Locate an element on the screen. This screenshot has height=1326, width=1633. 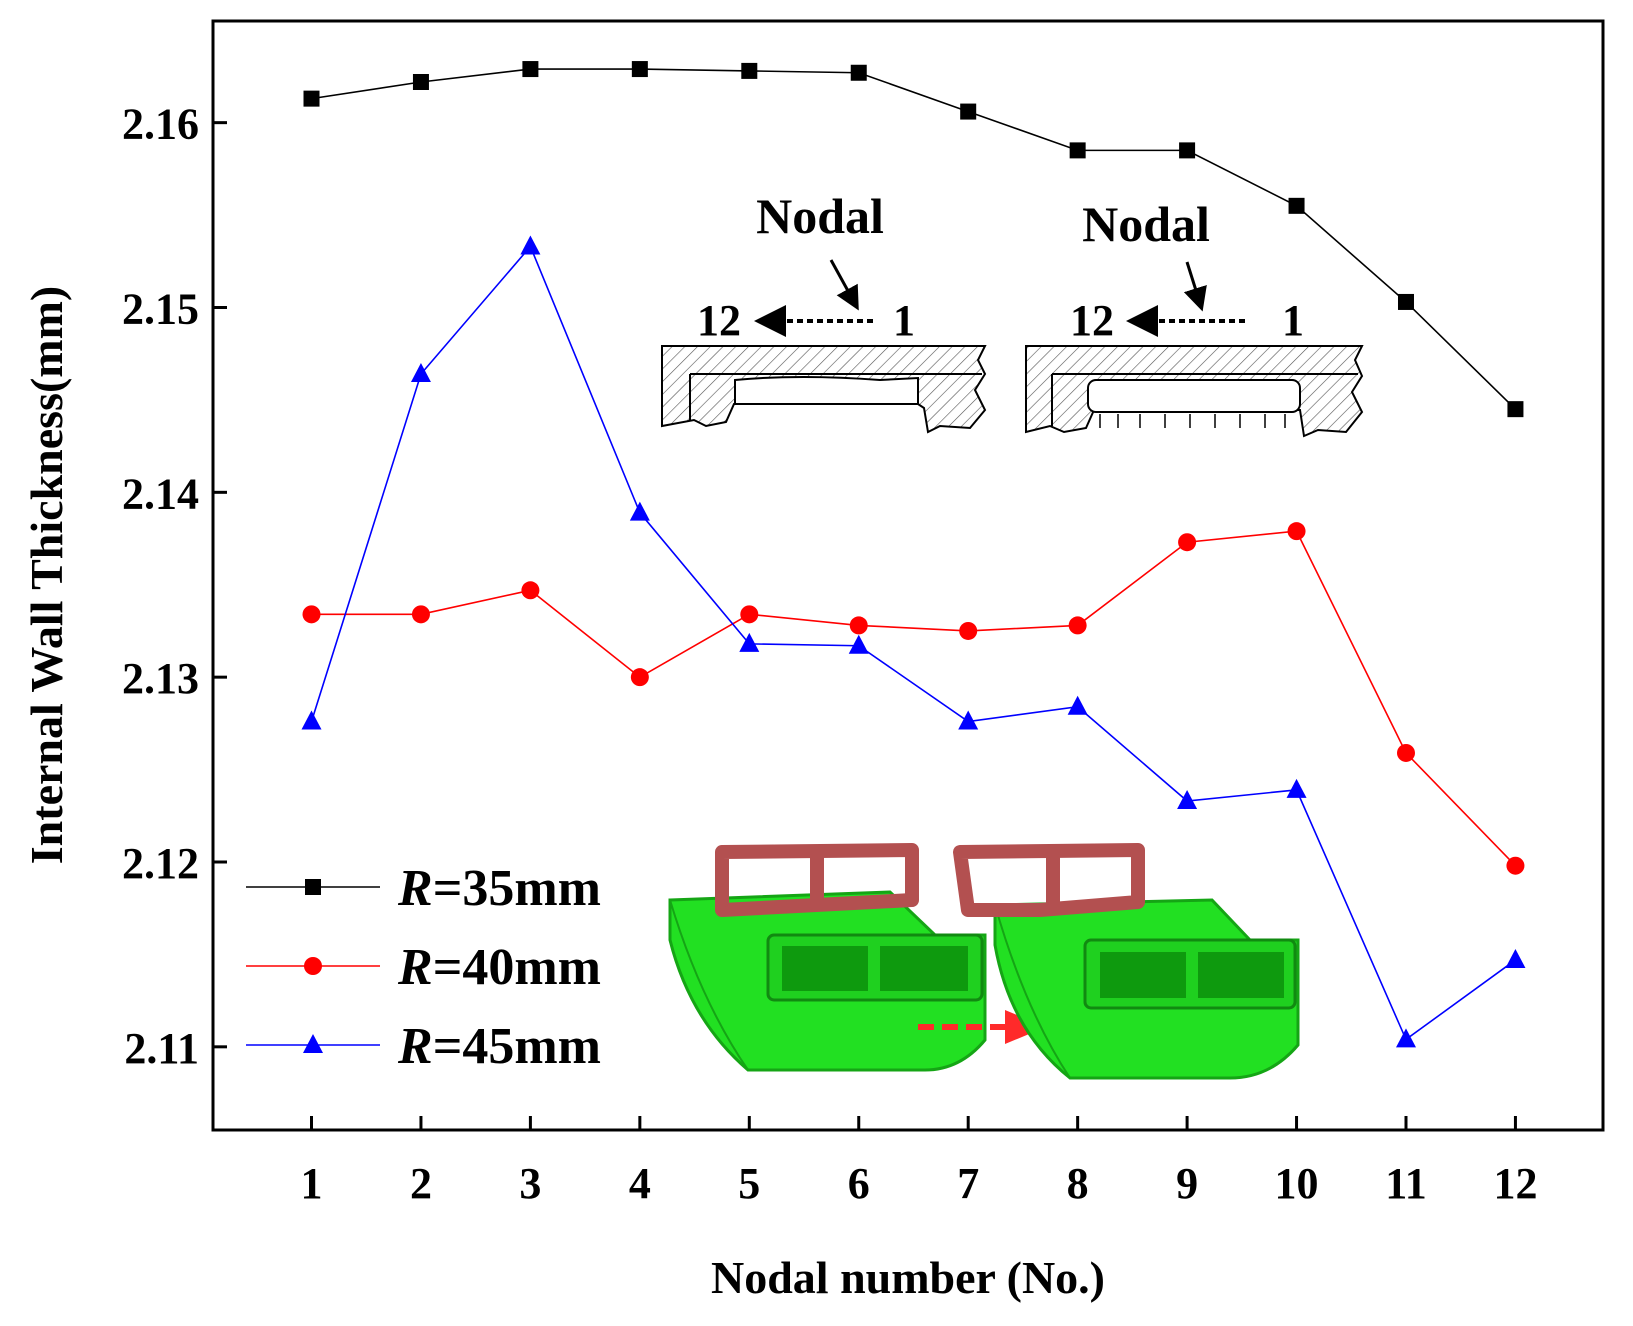
x-tick-label: 12 is located at coordinates (1515, 1183).